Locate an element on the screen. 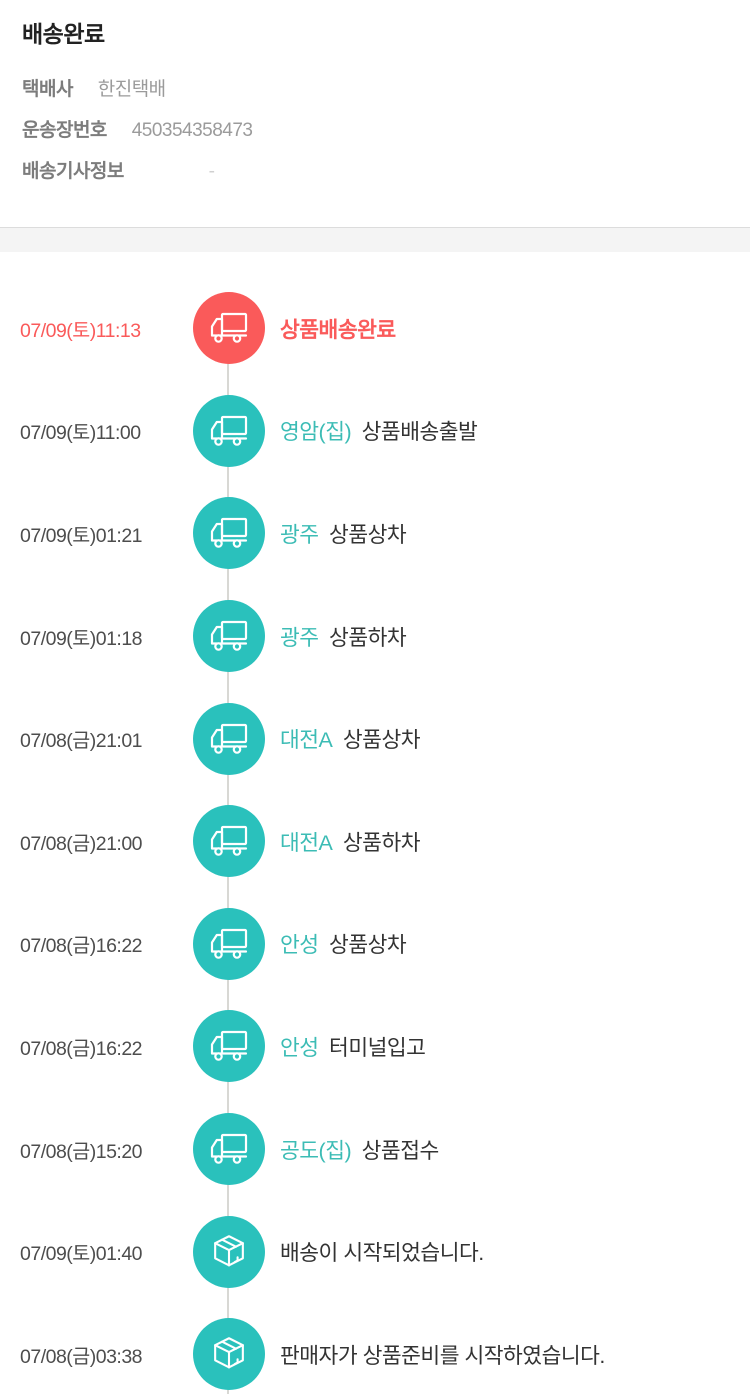  event-status-text: 배송이 시작되었습니다. is located at coordinates (382, 1253).